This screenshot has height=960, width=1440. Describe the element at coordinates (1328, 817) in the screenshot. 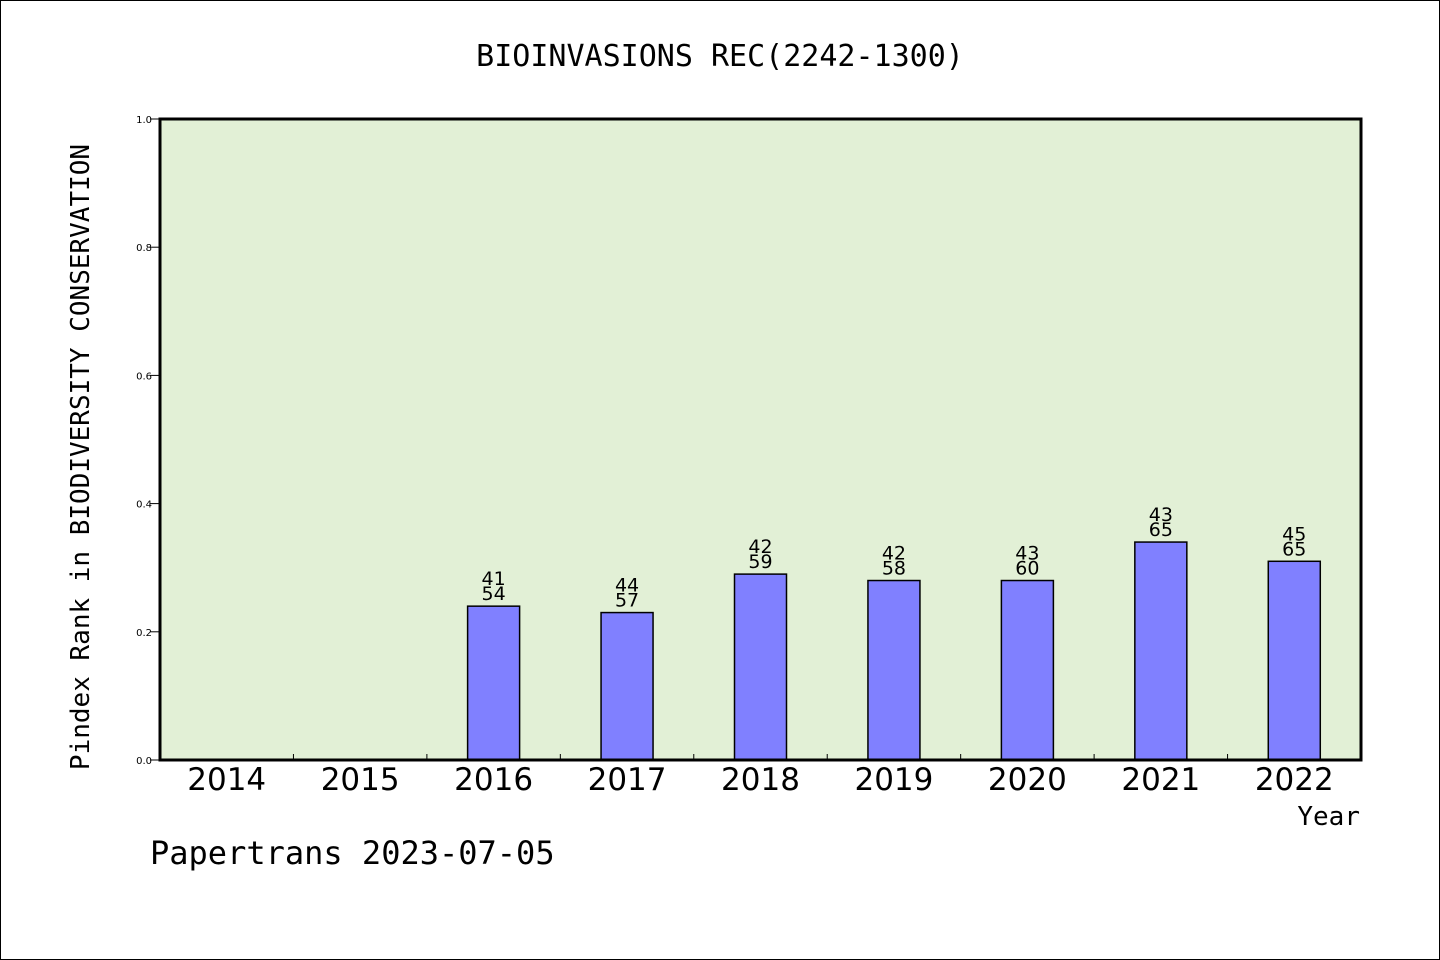

I see `x-axis-label: Year` at that location.